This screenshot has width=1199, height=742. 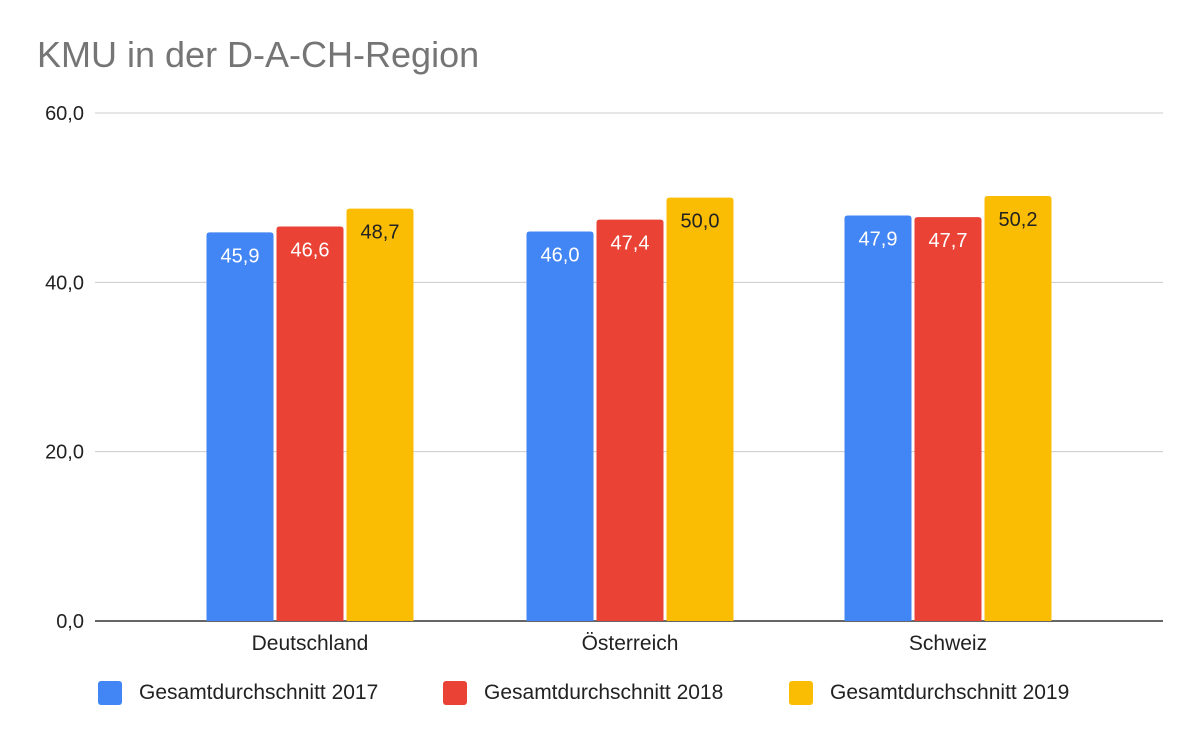 What do you see at coordinates (240, 256) in the screenshot?
I see `bar-data-label: 45,9` at bounding box center [240, 256].